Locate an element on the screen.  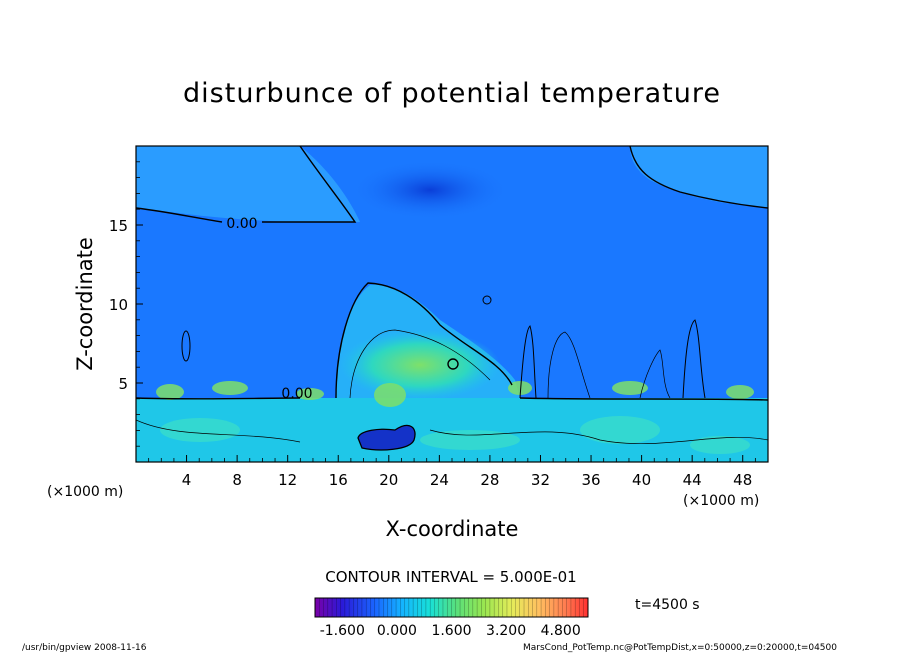
colorbar-tick-label: 3.200 is located at coordinates (506, 631).